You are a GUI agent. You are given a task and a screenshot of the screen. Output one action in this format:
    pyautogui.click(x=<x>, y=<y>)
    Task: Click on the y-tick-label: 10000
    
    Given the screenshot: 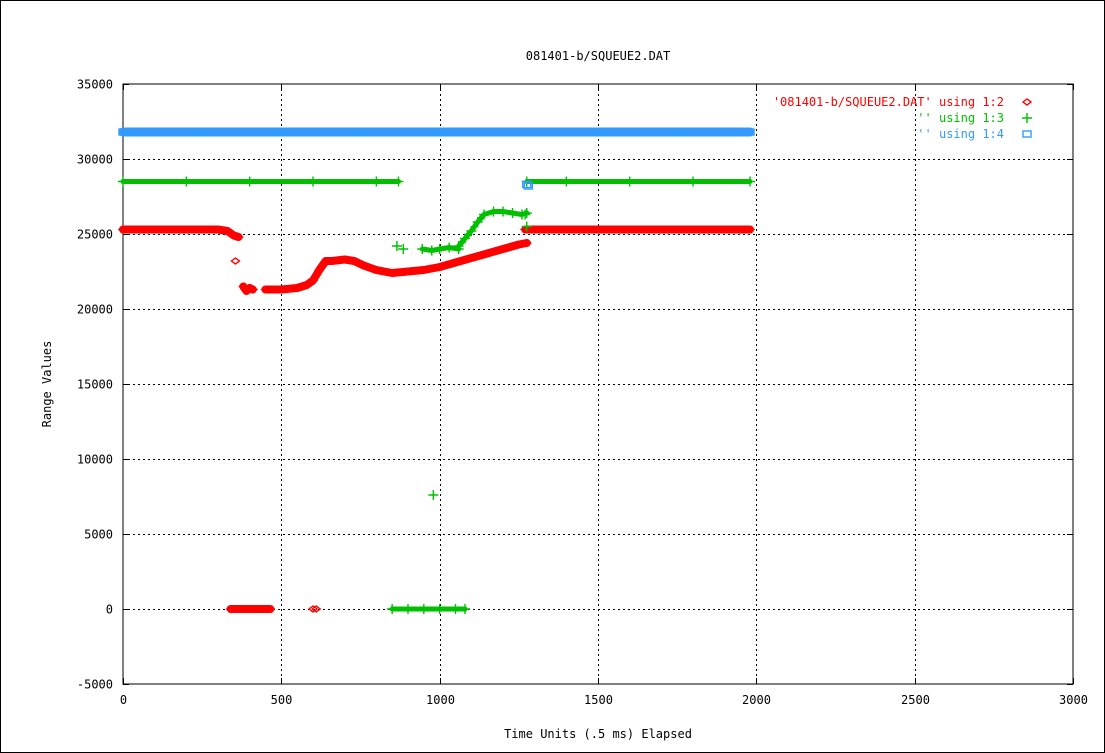 What is the action you would take?
    pyautogui.click(x=95, y=460)
    